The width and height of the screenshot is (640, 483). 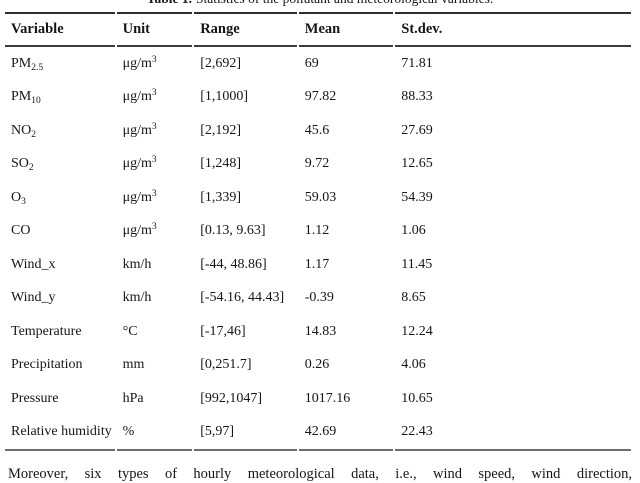 What do you see at coordinates (23, 201) in the screenshot?
I see `variable-subscript: 3` at bounding box center [23, 201].